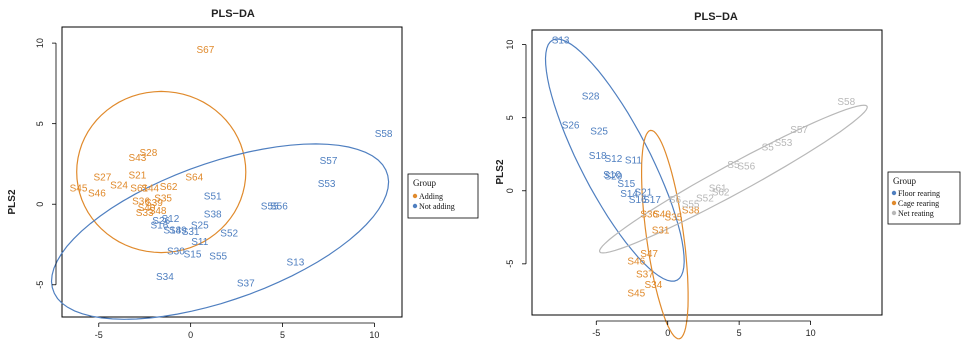  Describe the element at coordinates (138, 158) in the screenshot. I see `point-label: S43` at that location.